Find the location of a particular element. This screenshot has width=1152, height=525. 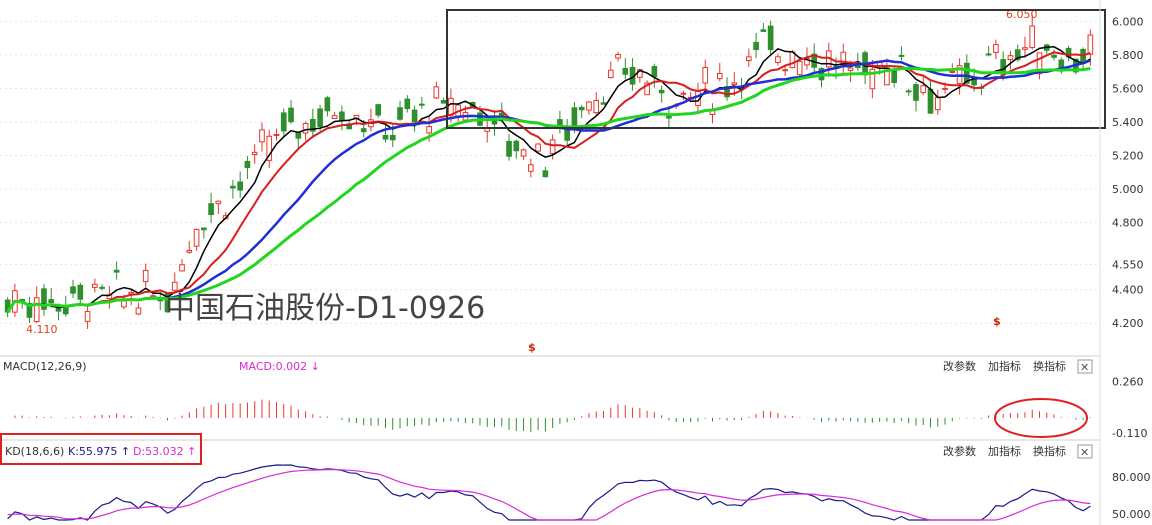

dividend-marker-2: $ is located at coordinates (997, 321).